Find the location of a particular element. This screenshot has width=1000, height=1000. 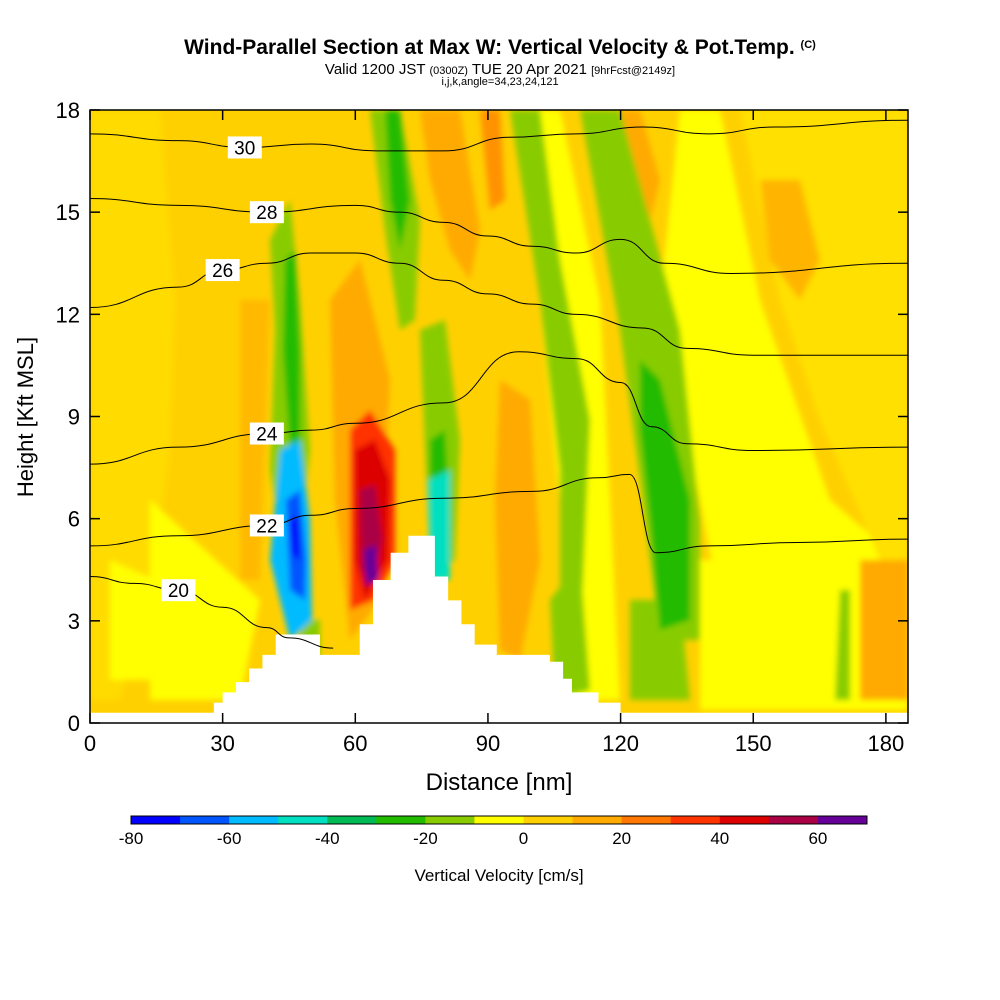

y-tick-label: 6 is located at coordinates (74, 519).